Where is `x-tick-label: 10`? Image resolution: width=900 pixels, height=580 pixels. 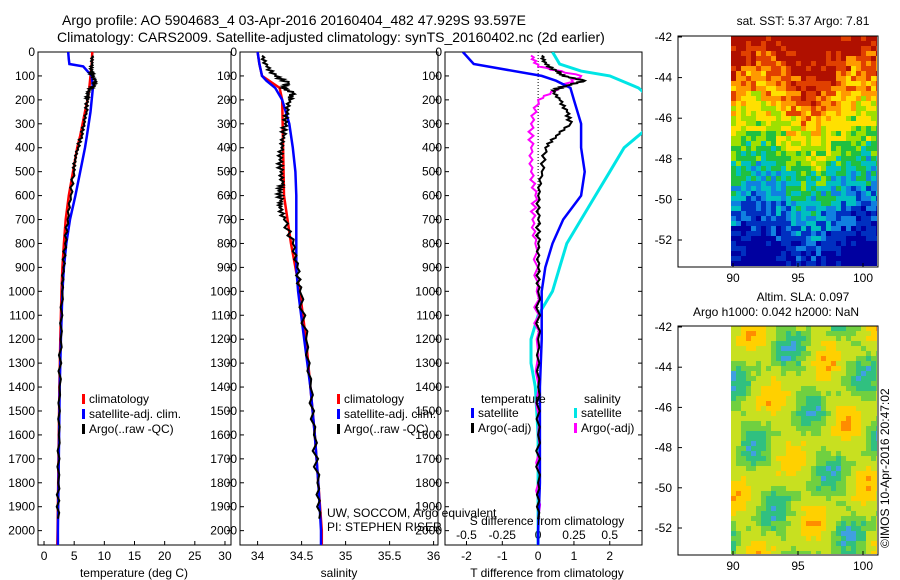 x-tick-label: 10 is located at coordinates (105, 556).